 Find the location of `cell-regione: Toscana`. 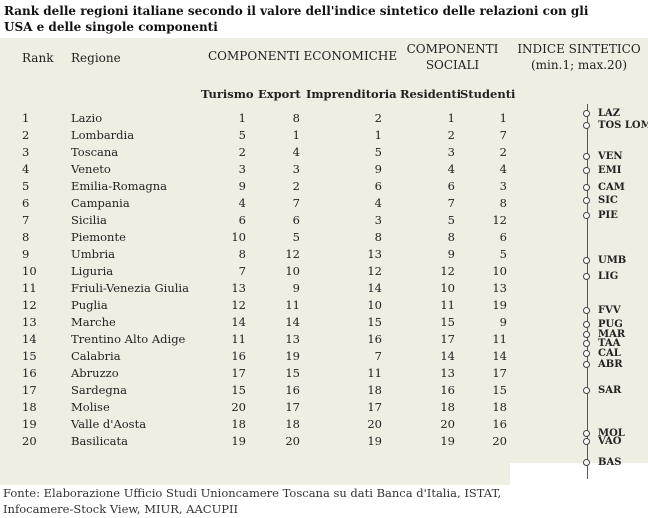

cell-regione: Toscana is located at coordinates (95, 152).